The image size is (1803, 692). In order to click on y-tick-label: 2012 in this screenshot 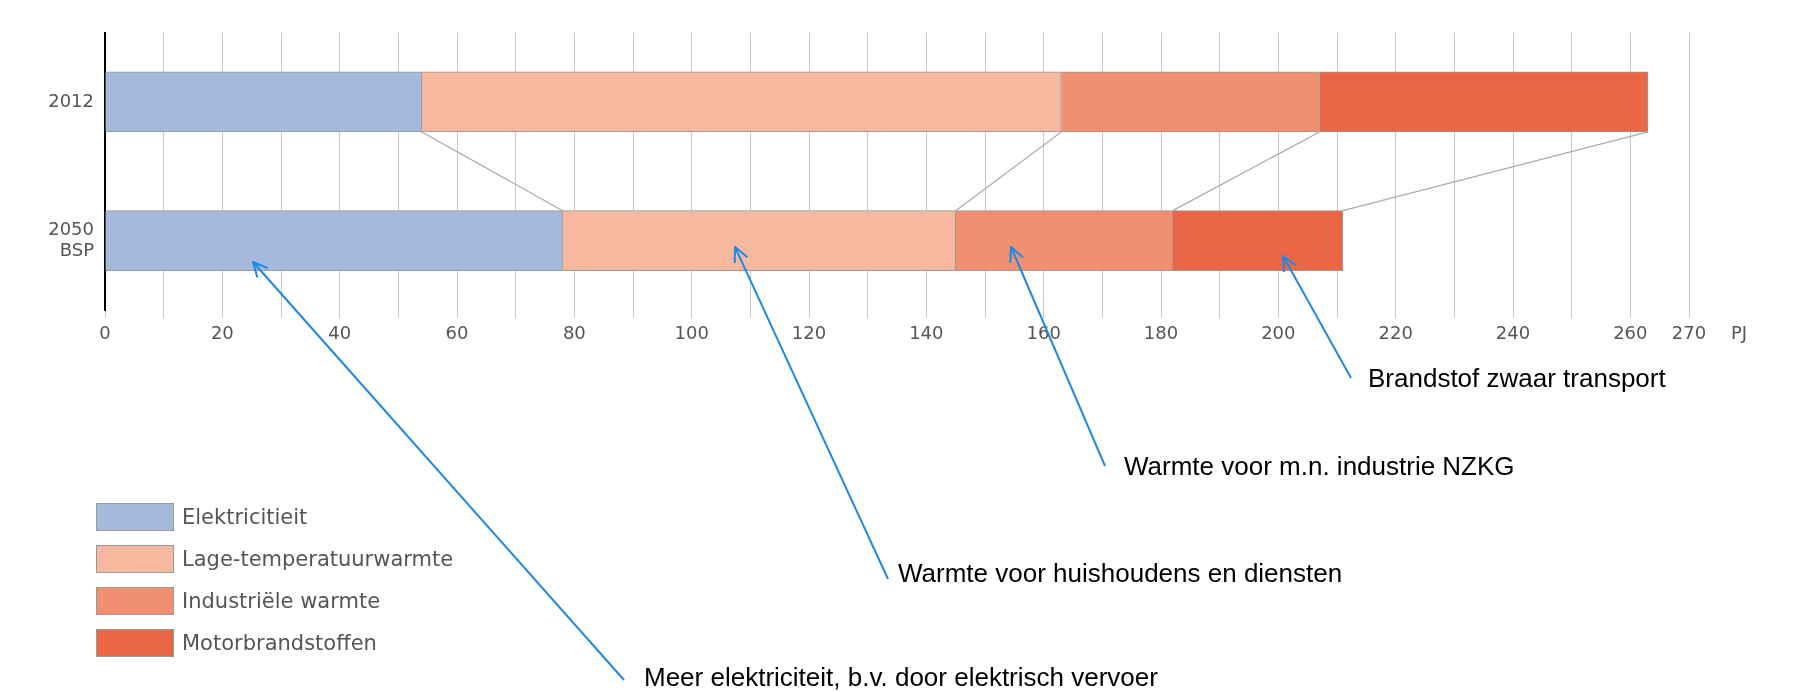, I will do `click(71, 100)`.